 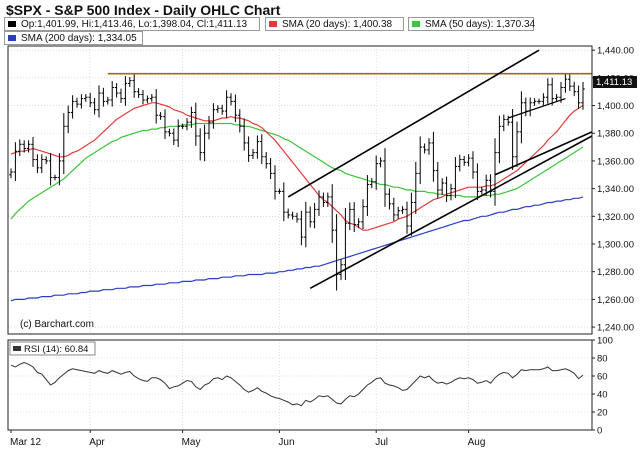 I want to click on support-trend-line, so click(x=543, y=153).